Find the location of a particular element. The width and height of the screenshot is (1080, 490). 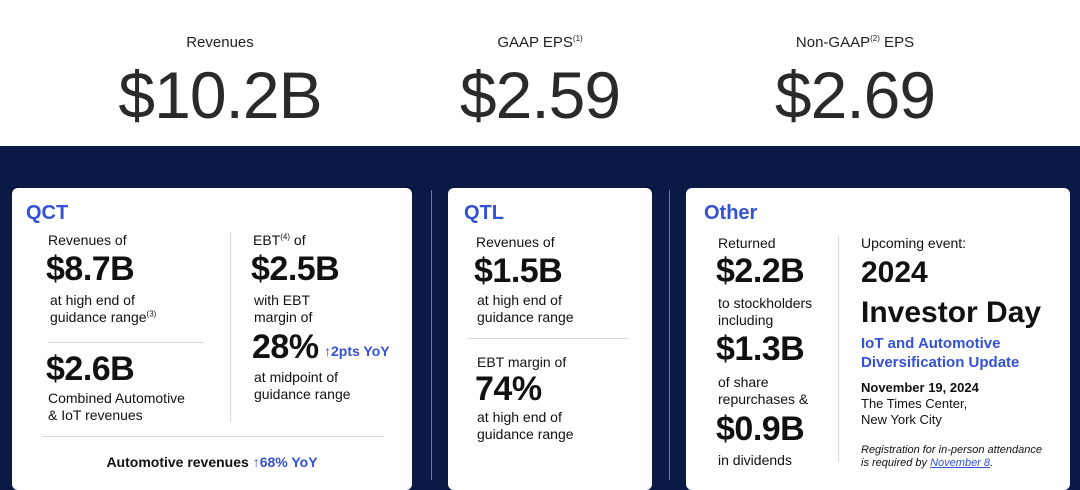

qtl-revenues-label: Revenues of is located at coordinates (515, 242).